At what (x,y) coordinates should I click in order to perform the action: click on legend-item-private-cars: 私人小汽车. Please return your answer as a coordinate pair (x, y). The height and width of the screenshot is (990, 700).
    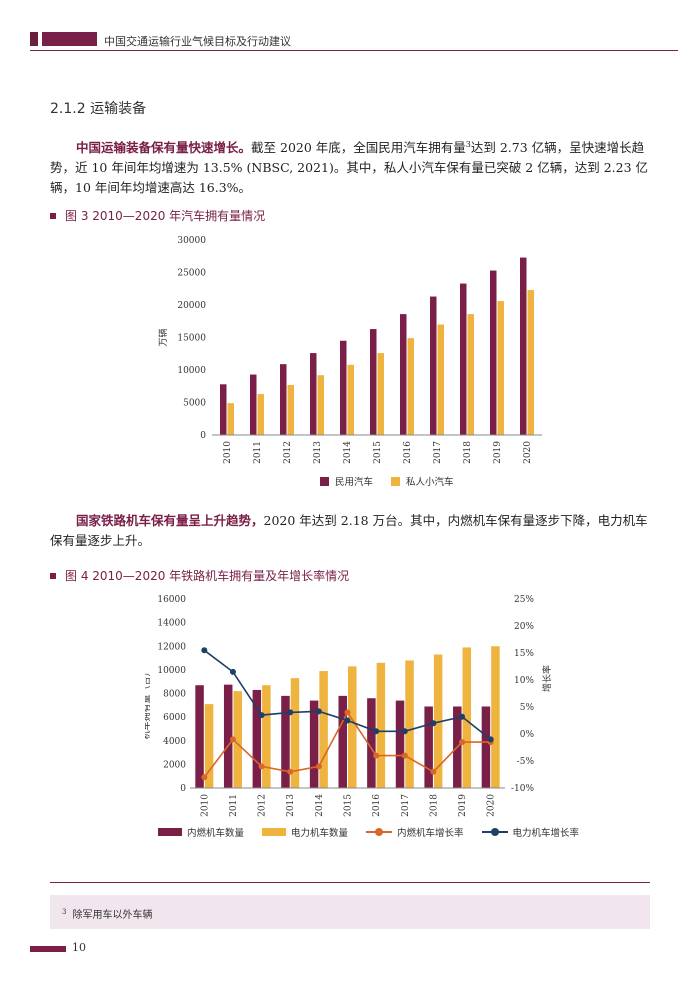
    Looking at the image, I should click on (422, 481).